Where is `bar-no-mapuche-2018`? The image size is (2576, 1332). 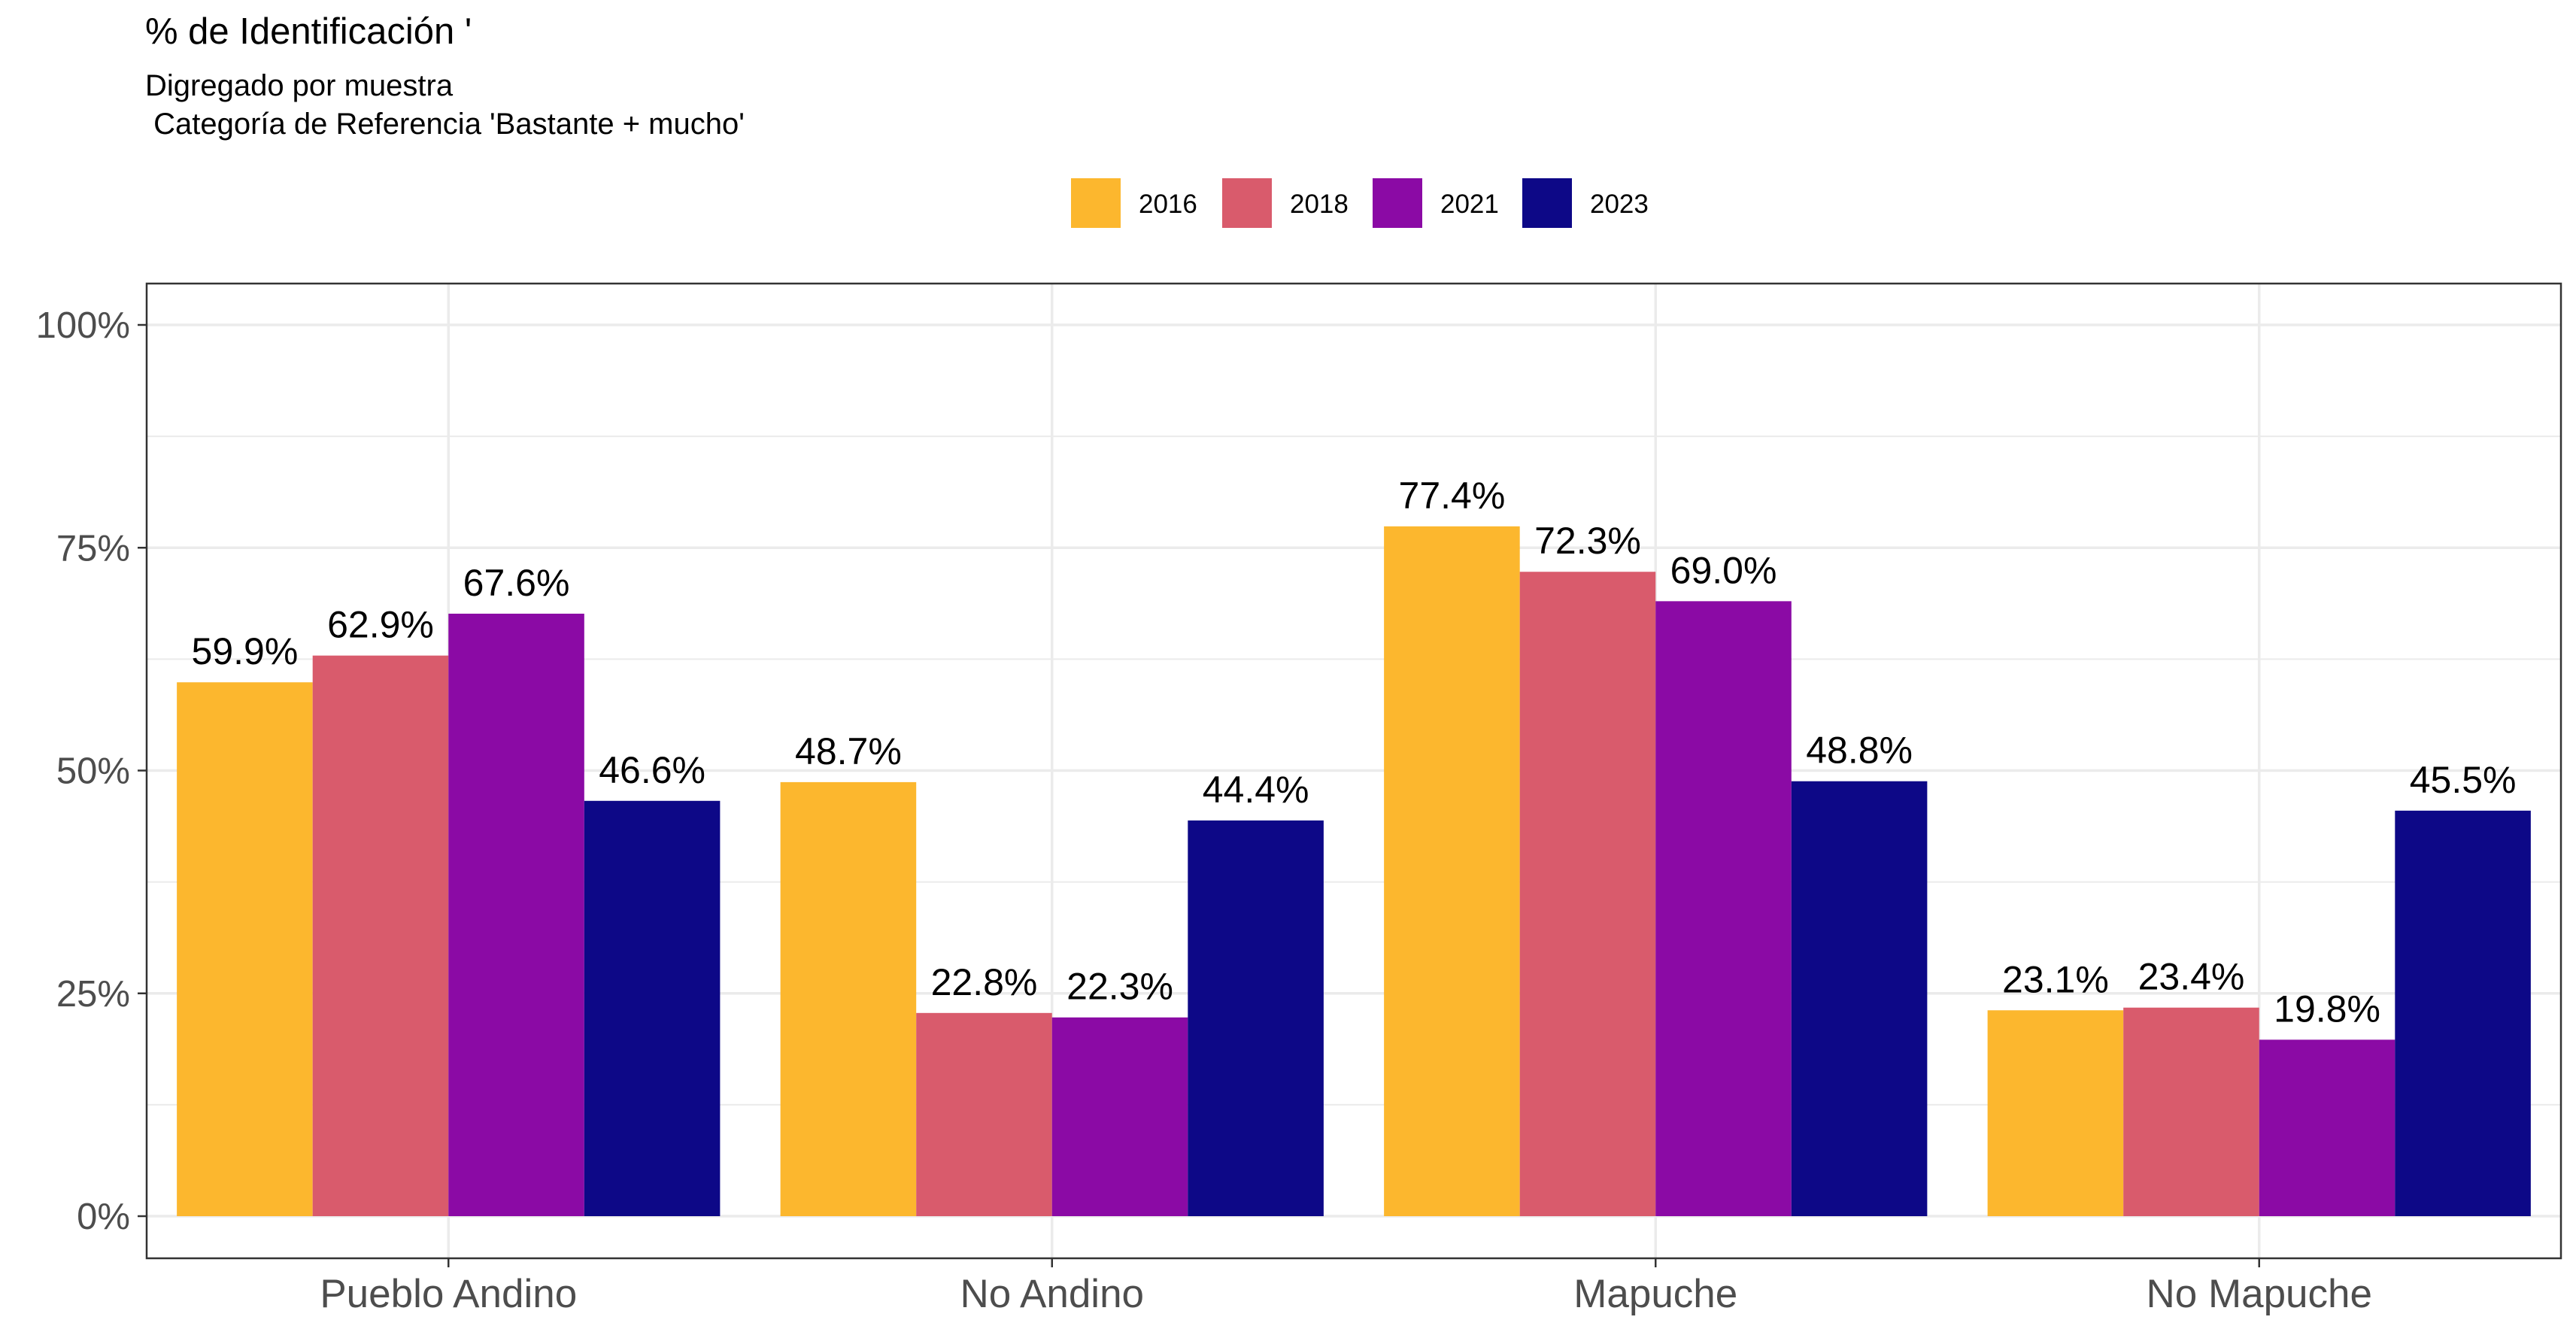 bar-no-mapuche-2018 is located at coordinates (2191, 1111).